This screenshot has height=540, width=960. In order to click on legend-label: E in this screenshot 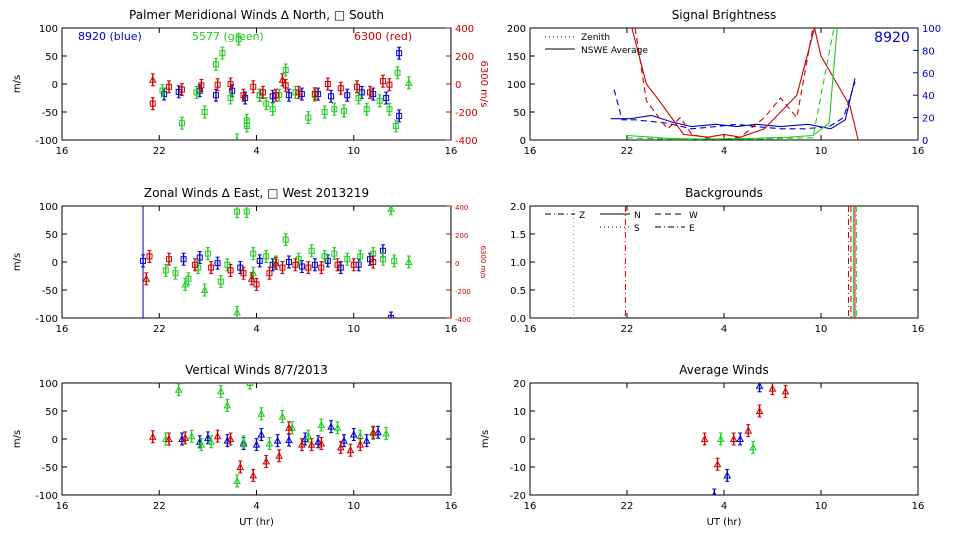, I will do `click(692, 229)`.